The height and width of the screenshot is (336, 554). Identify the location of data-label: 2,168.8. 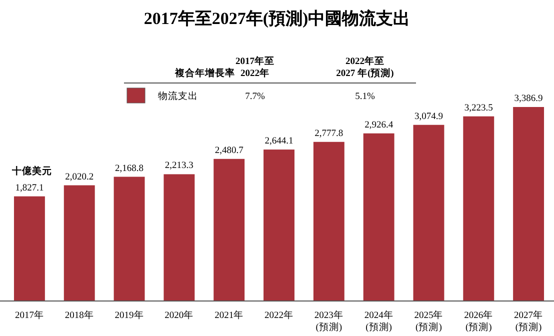
(129, 169).